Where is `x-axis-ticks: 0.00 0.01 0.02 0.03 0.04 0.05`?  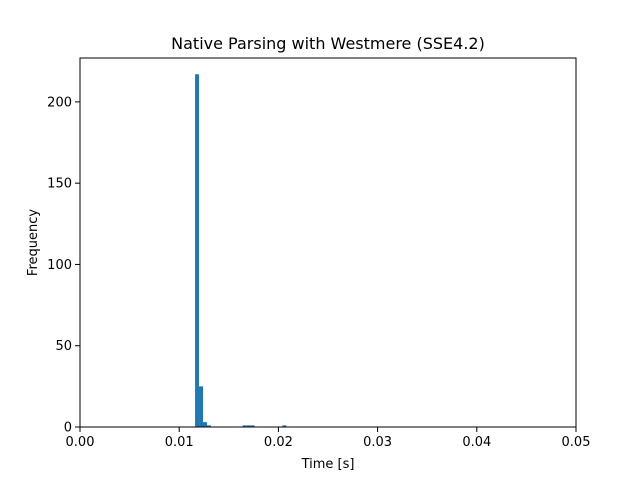 x-axis-ticks: 0.00 0.01 0.02 0.03 0.04 0.05 is located at coordinates (328, 438).